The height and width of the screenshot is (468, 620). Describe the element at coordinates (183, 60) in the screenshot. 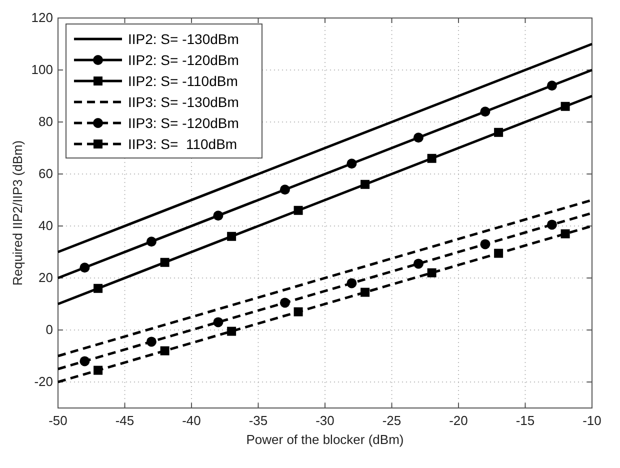

I see `legend-label: IIP2: S= -120dBm` at that location.